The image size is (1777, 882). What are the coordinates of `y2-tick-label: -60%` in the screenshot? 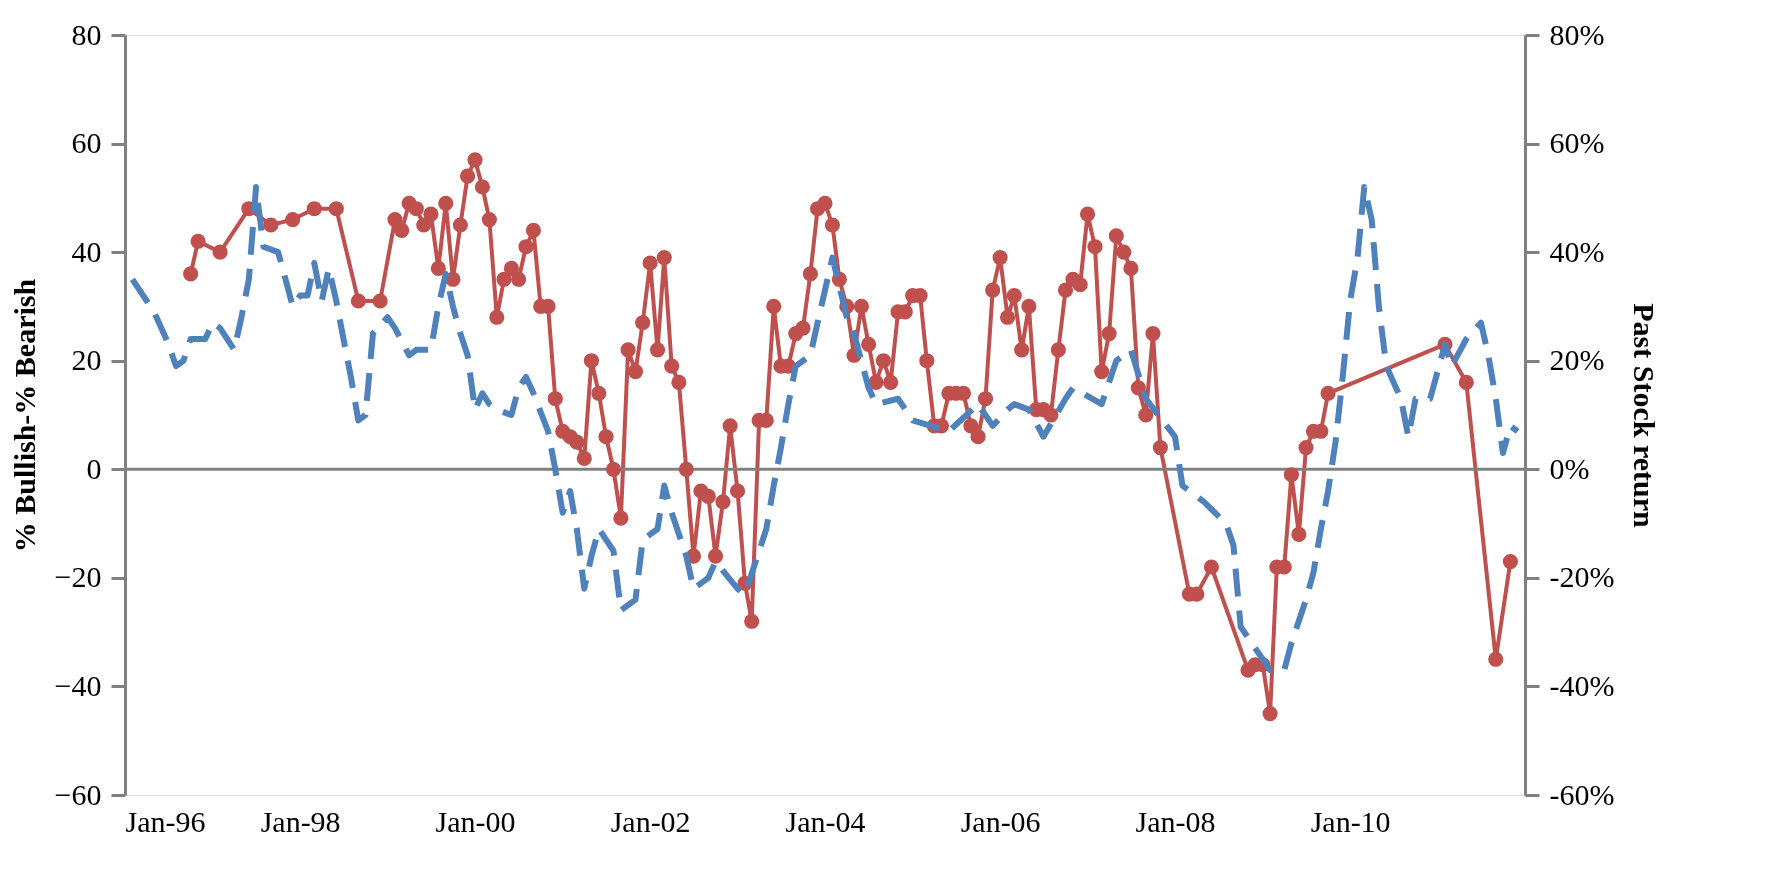 It's located at (1582, 794).